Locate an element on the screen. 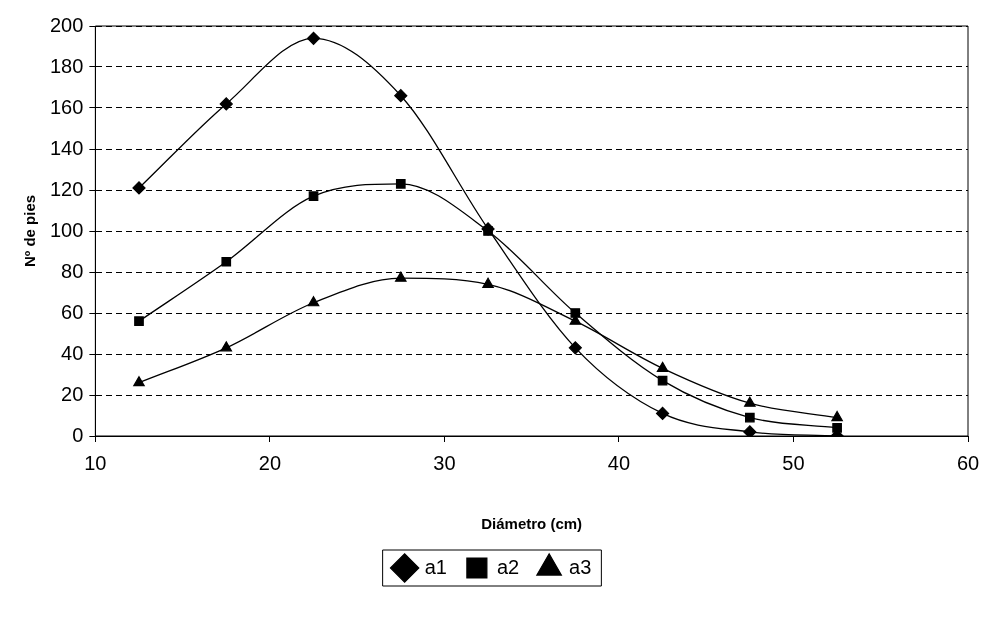  x-tick-label: 40 is located at coordinates (619, 462).